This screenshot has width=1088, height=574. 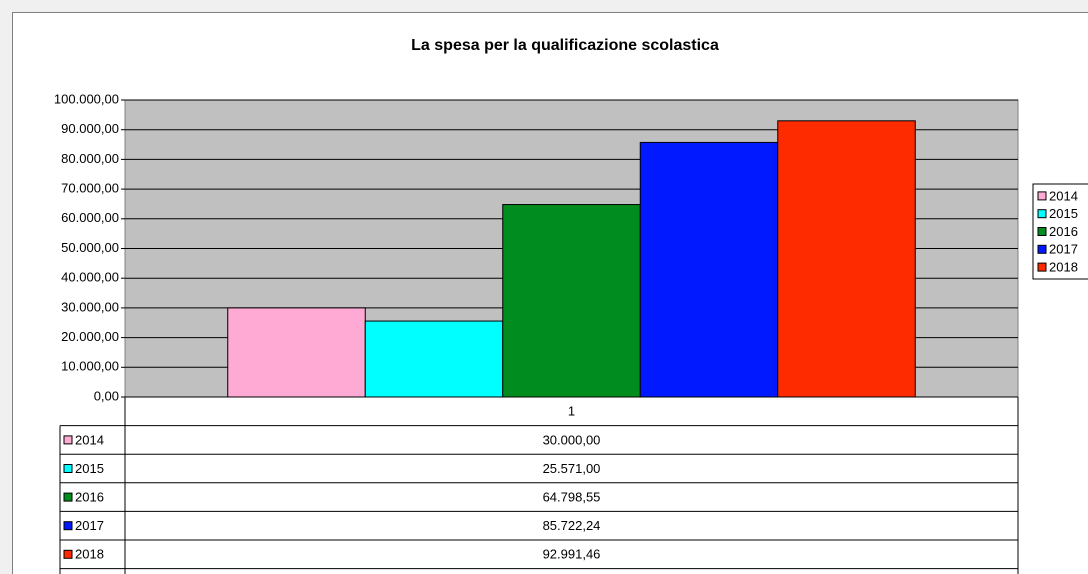 What do you see at coordinates (89, 554) in the screenshot?
I see `table-series-label: 2018` at bounding box center [89, 554].